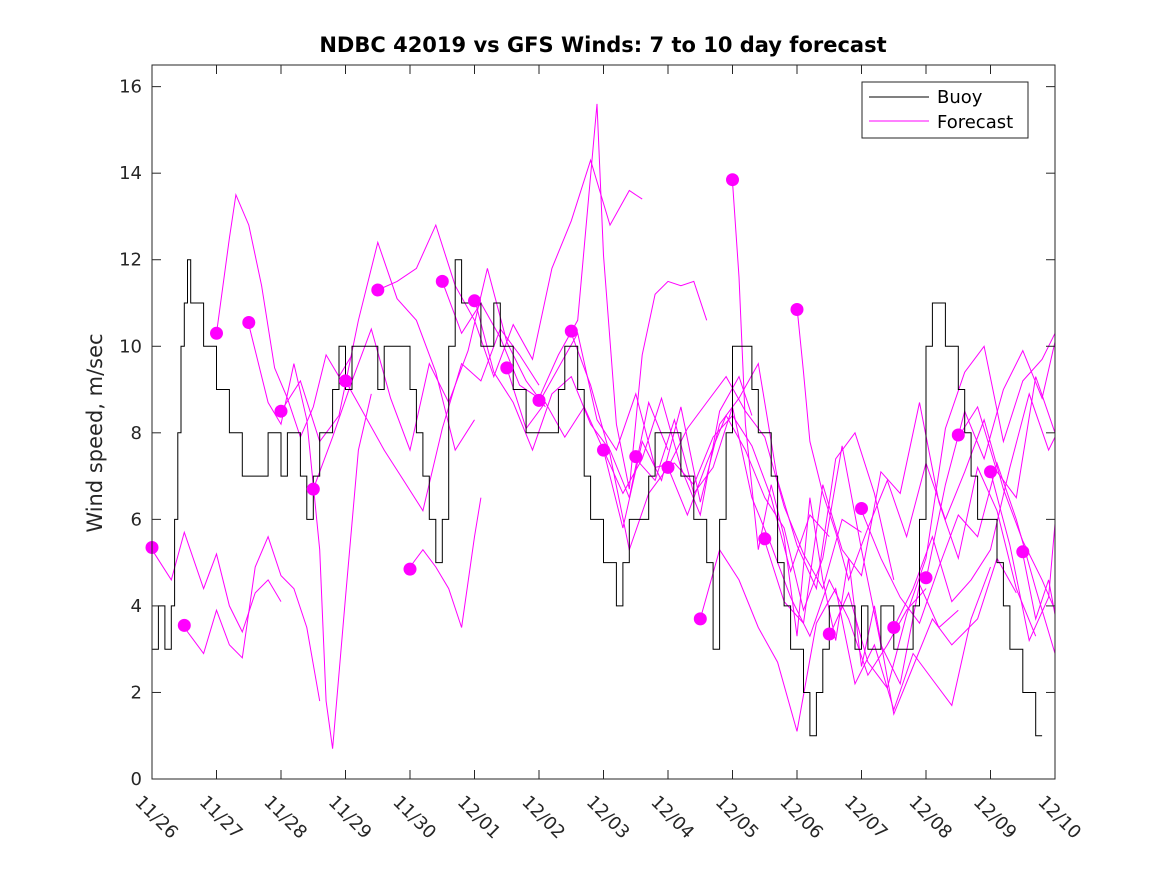  Describe the element at coordinates (95, 432) in the screenshot. I see `y-axis-label: Wind speed, m/sec` at that location.